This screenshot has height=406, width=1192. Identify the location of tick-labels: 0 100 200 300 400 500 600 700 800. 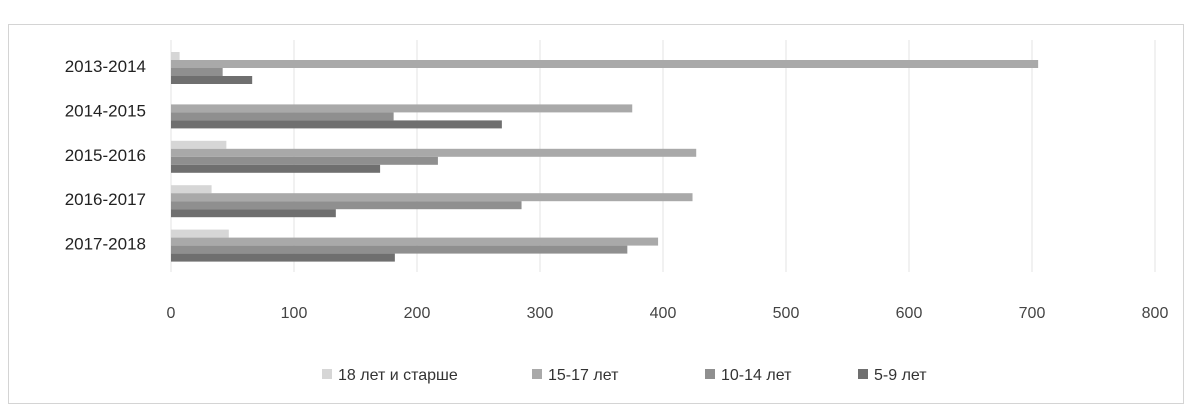
(668, 313).